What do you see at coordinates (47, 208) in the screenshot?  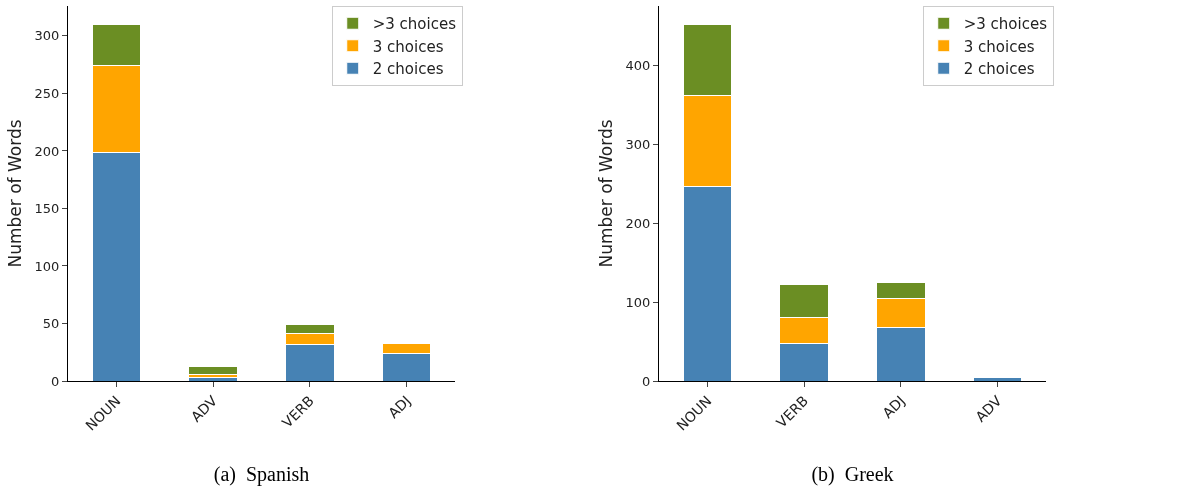 I see `y-tick-label: 150` at bounding box center [47, 208].